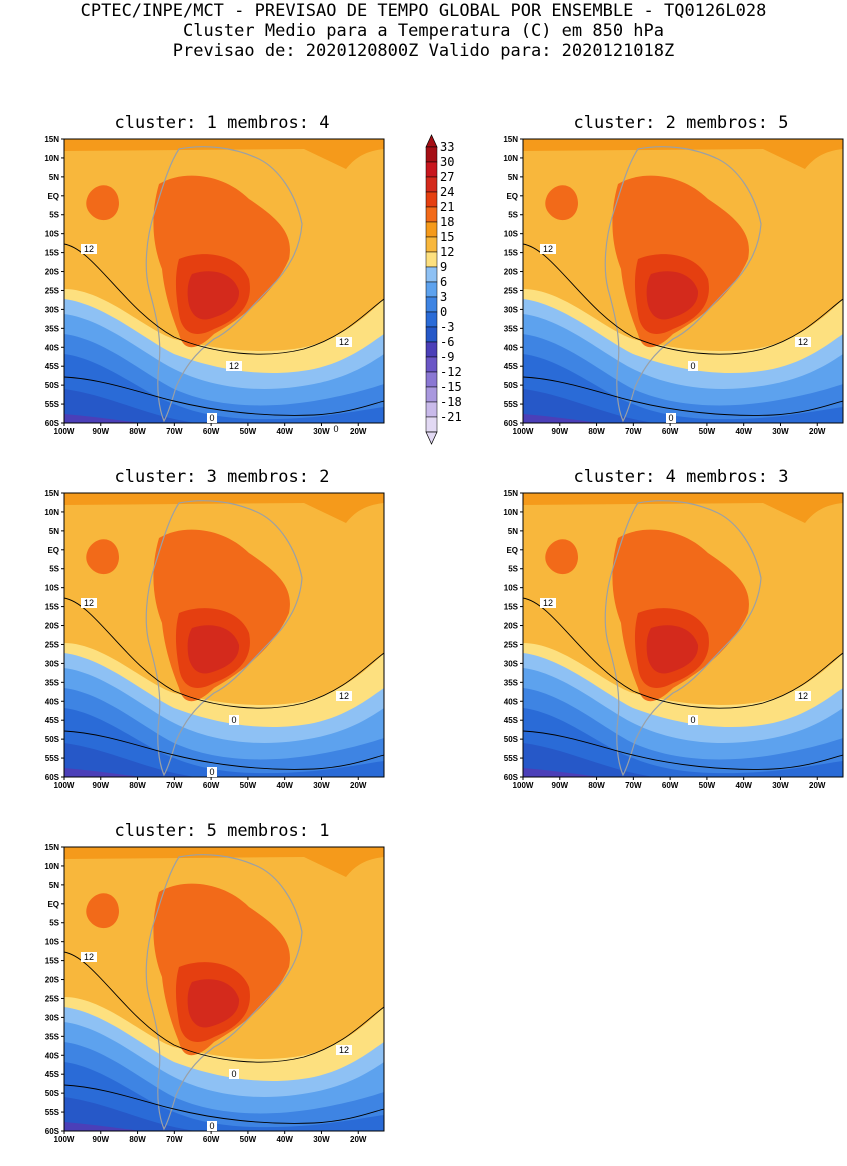 The image size is (847, 1166). Describe the element at coordinates (447, 327) in the screenshot. I see `colorbar-level-label: -3` at that location.